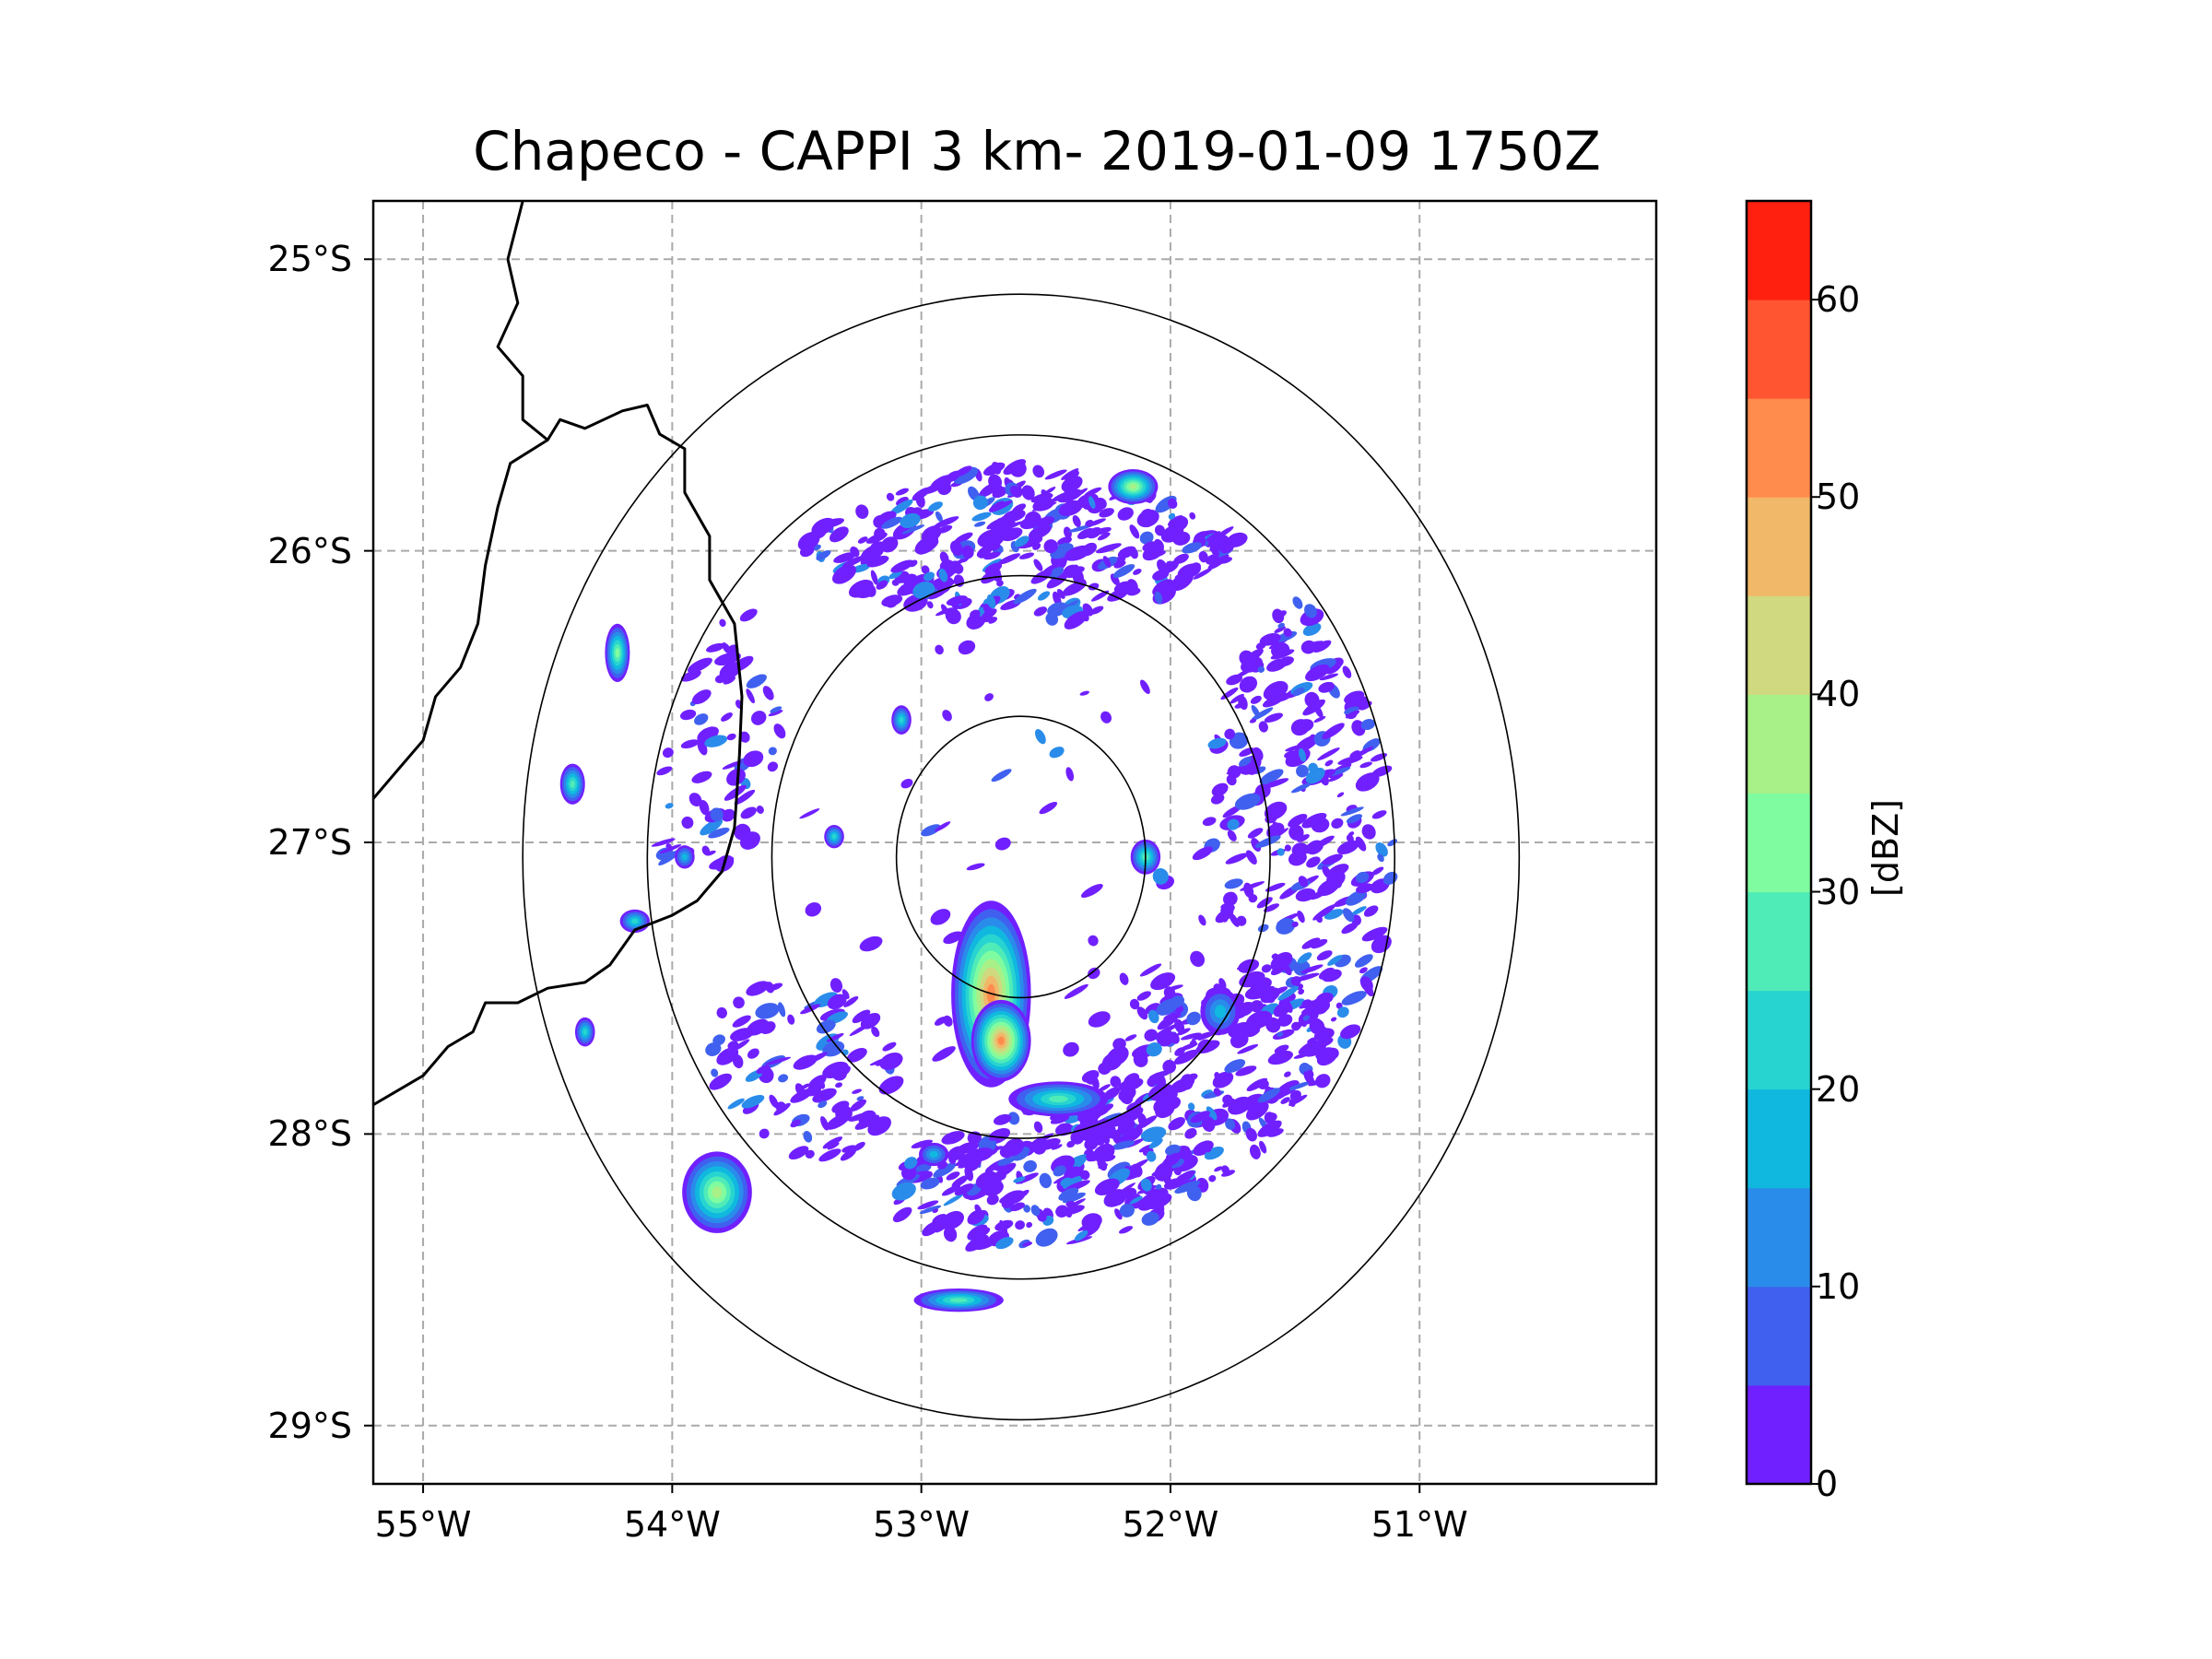  I want to click on echo-cell-level, so click(1133, 486).